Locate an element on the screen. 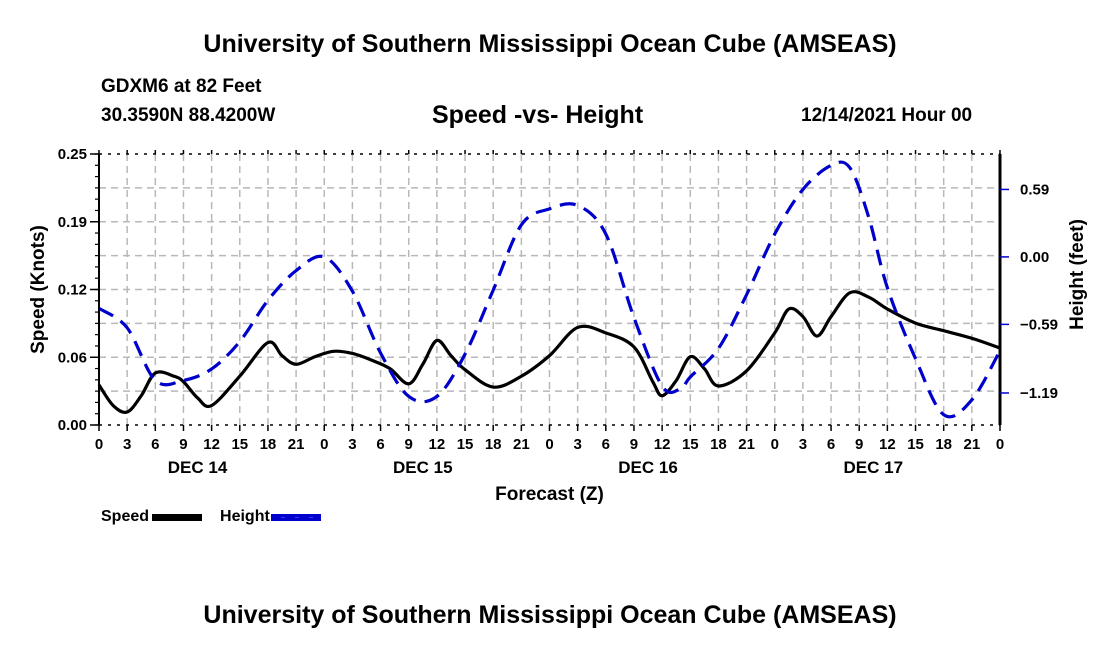 This screenshot has height=650, width=1100. y-tick-label: 0.06 is located at coordinates (72, 357).